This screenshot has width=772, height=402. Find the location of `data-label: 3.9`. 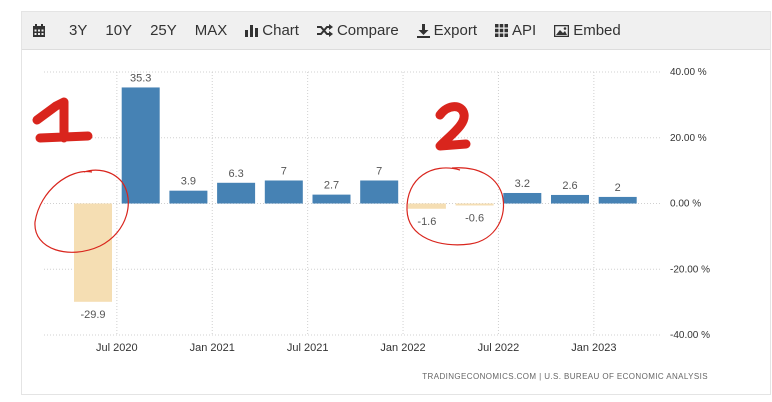

data-label: 3.9 is located at coordinates (188, 182).